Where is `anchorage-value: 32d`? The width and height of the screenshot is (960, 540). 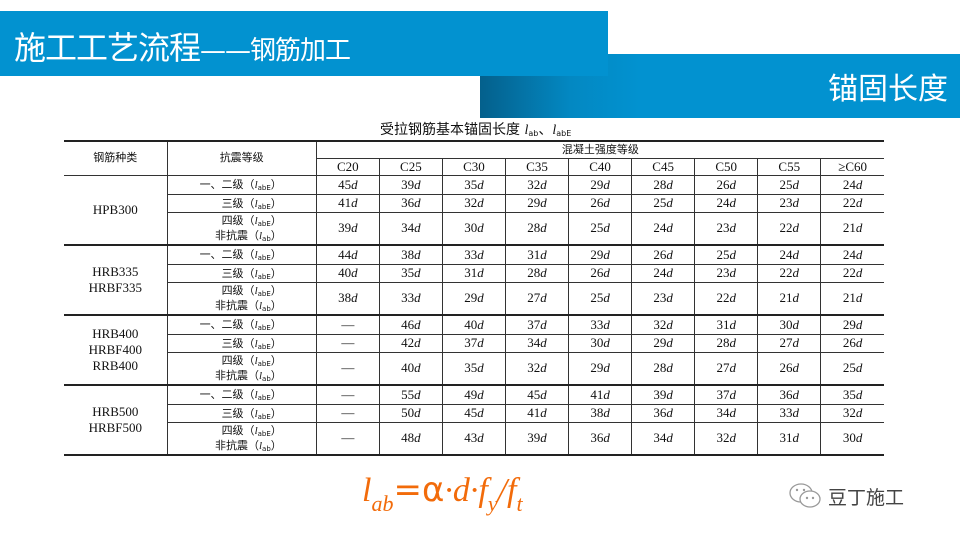
anchorage-value: 32d is located at coordinates (663, 324).